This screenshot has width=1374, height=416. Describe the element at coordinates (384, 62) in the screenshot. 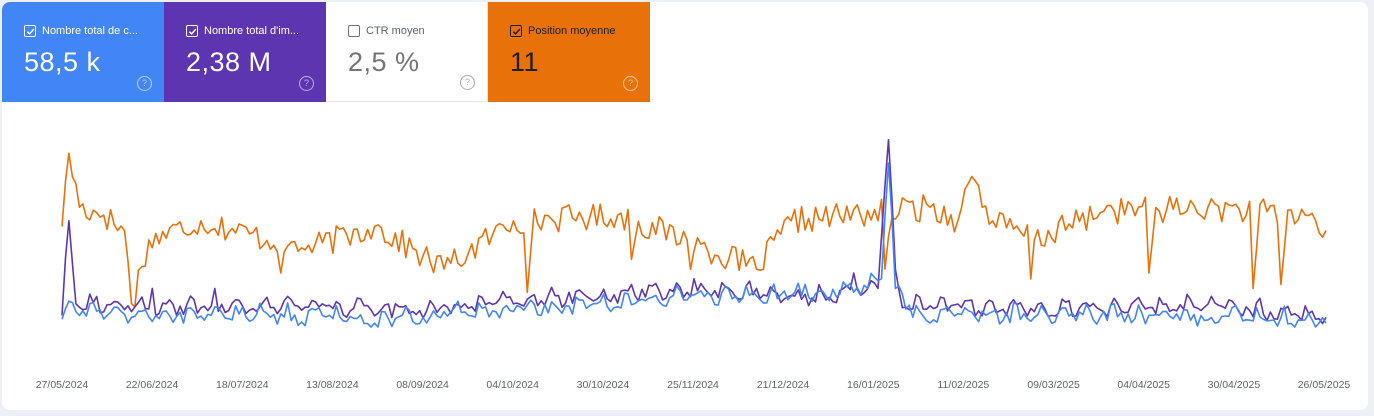

I see `metric-value: 2,5 %` at that location.